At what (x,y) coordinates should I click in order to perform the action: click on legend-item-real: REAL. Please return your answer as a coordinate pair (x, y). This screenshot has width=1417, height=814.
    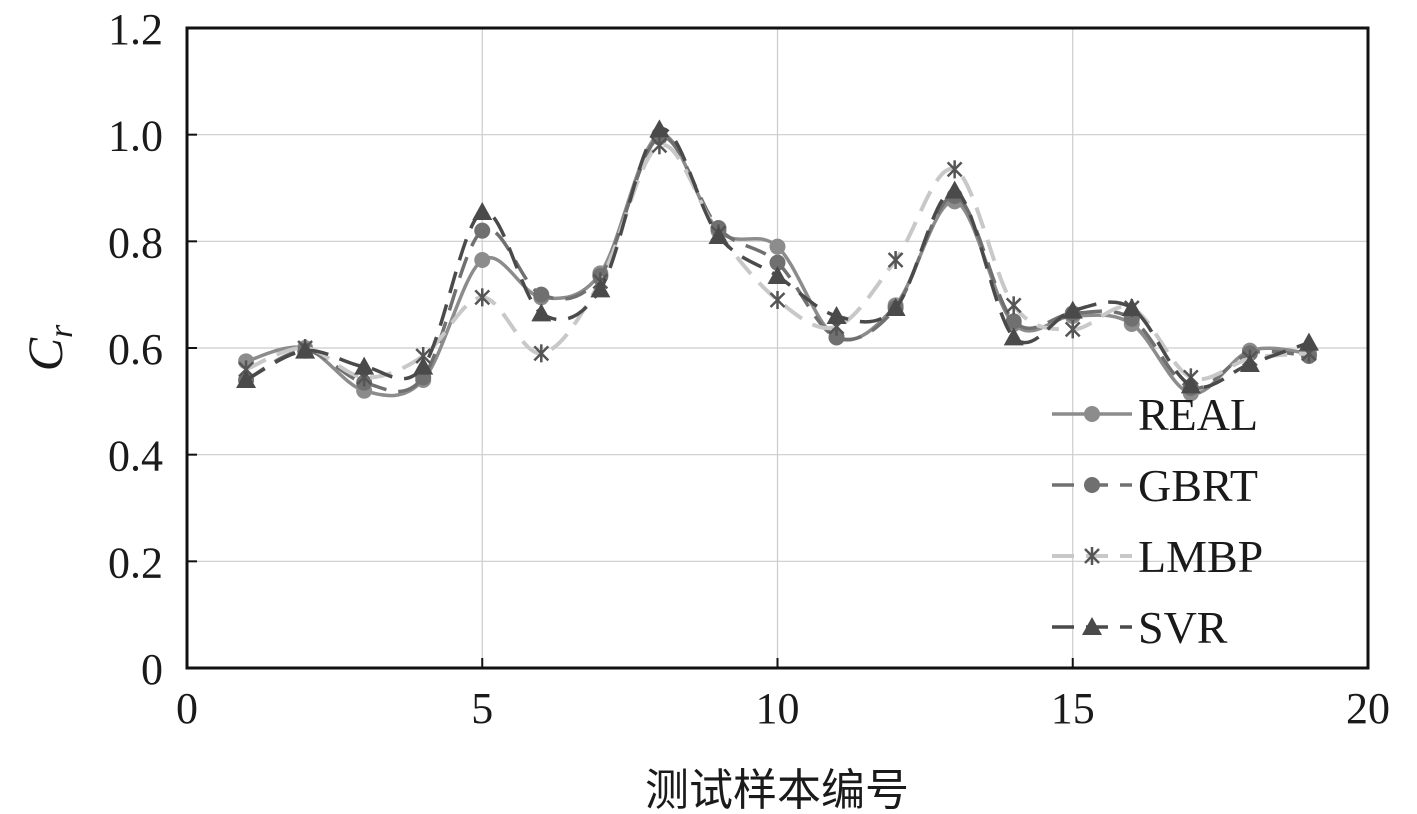
    Looking at the image, I should click on (1155, 414).